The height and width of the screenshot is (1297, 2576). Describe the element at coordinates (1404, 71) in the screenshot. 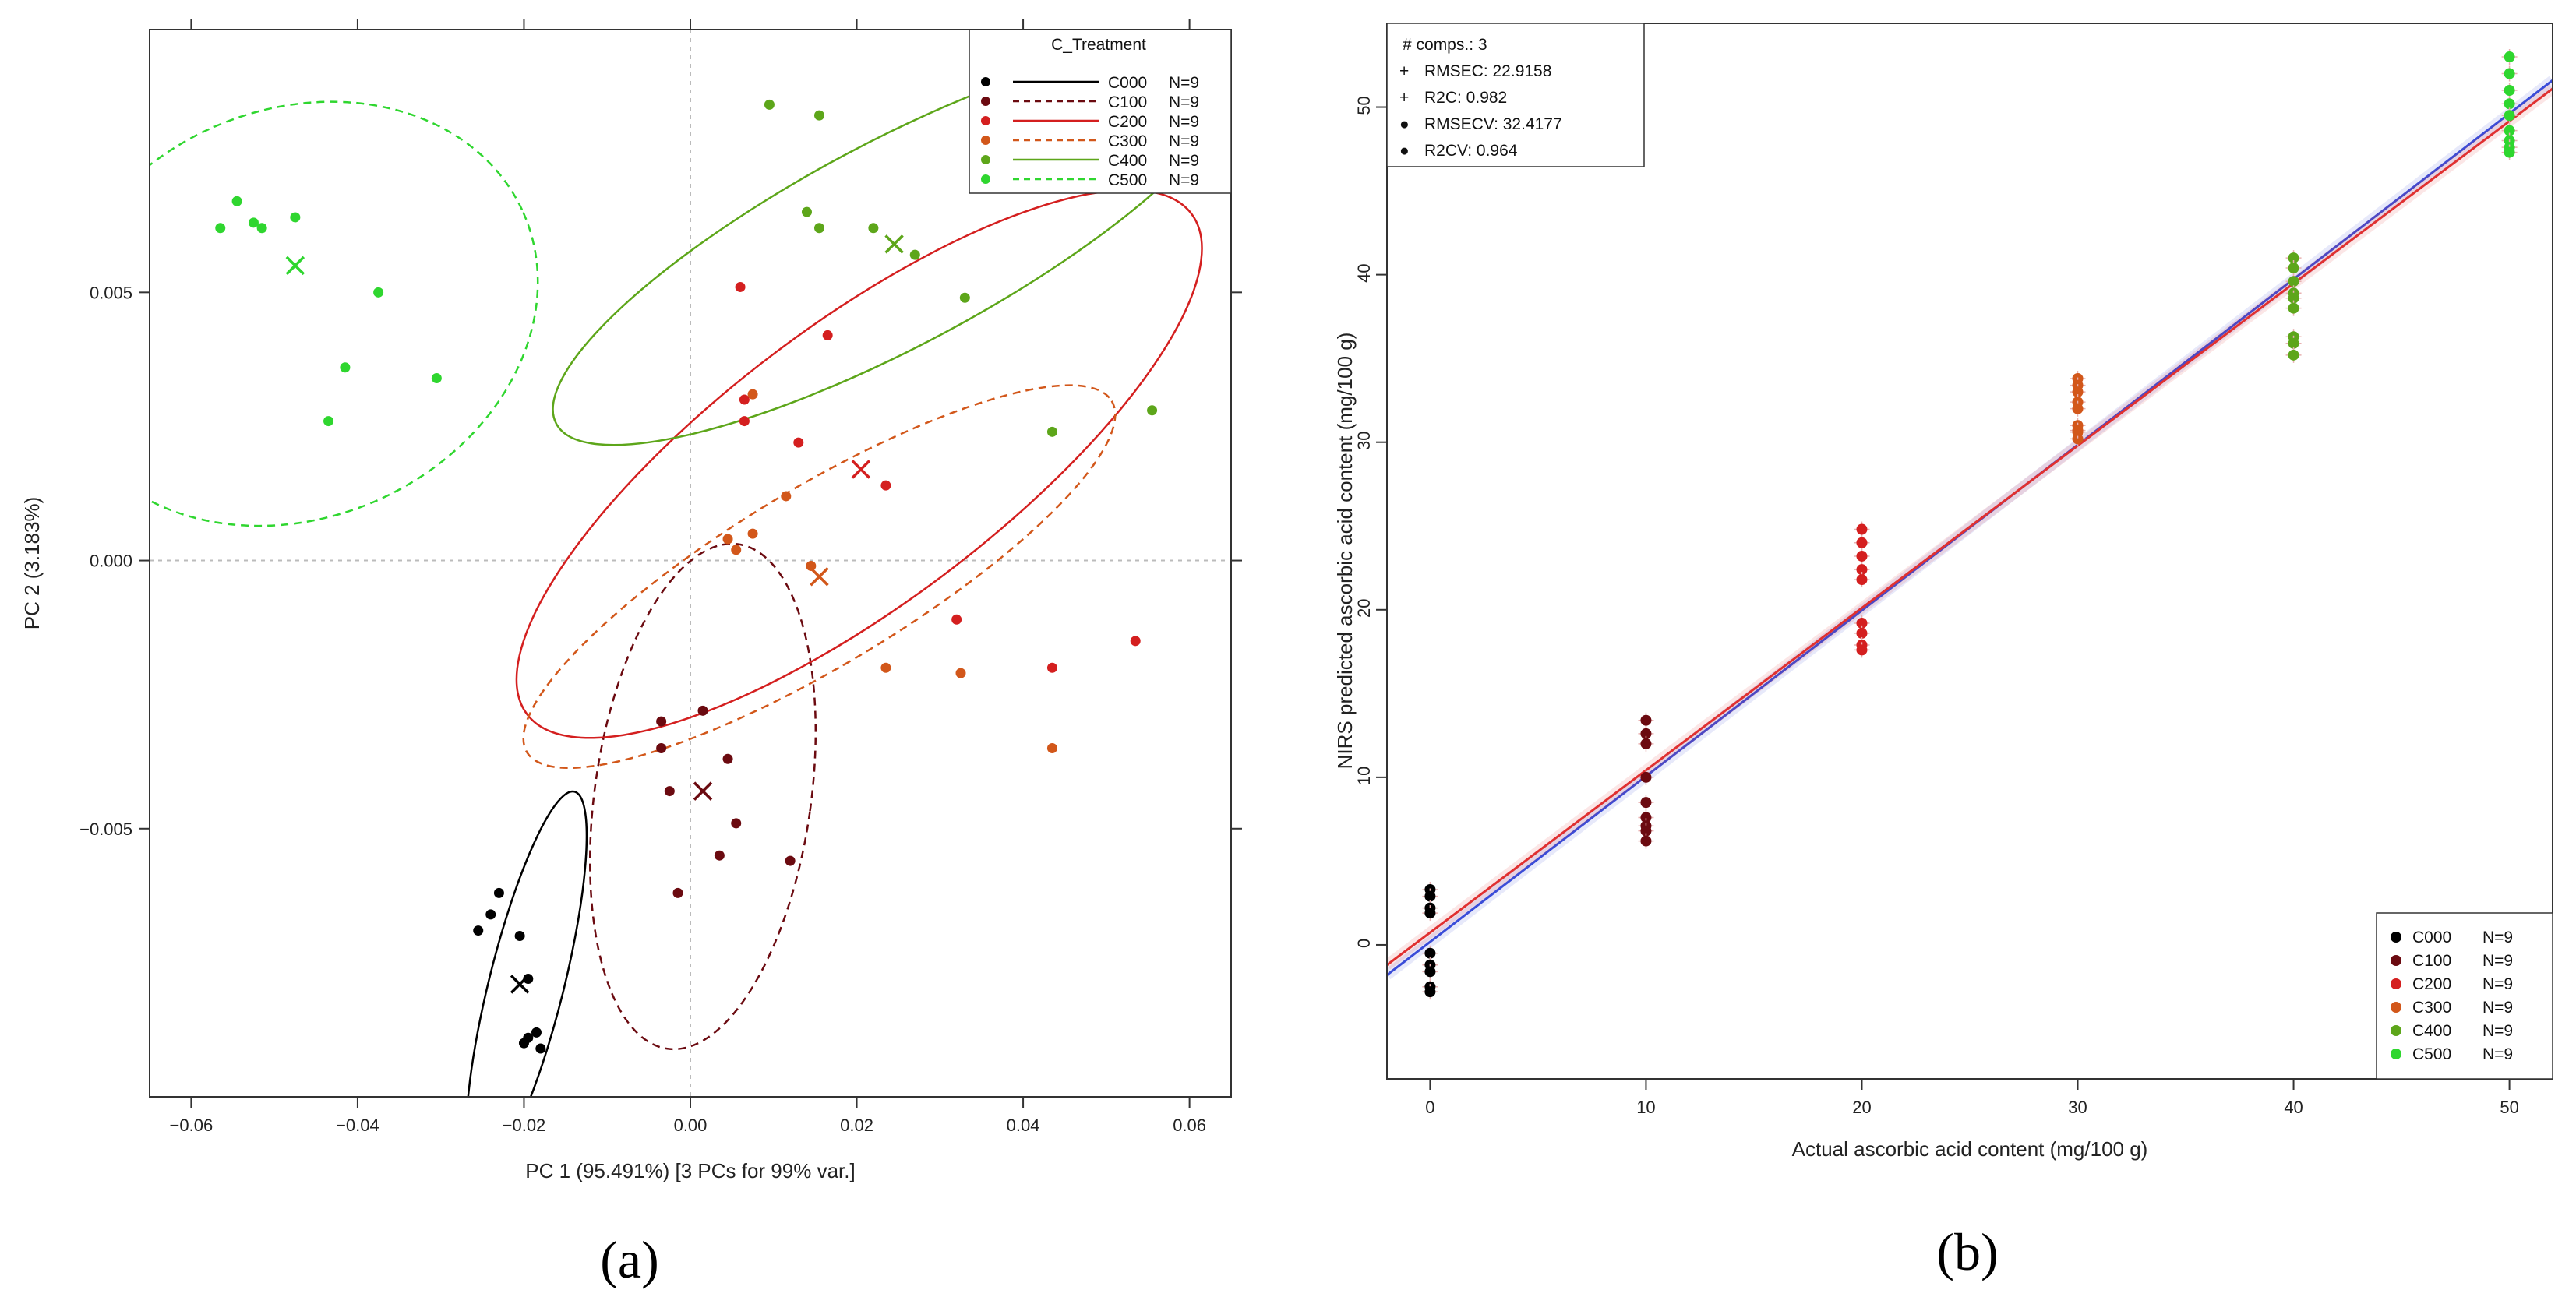

I see `b-stats-symbol-2: +` at that location.